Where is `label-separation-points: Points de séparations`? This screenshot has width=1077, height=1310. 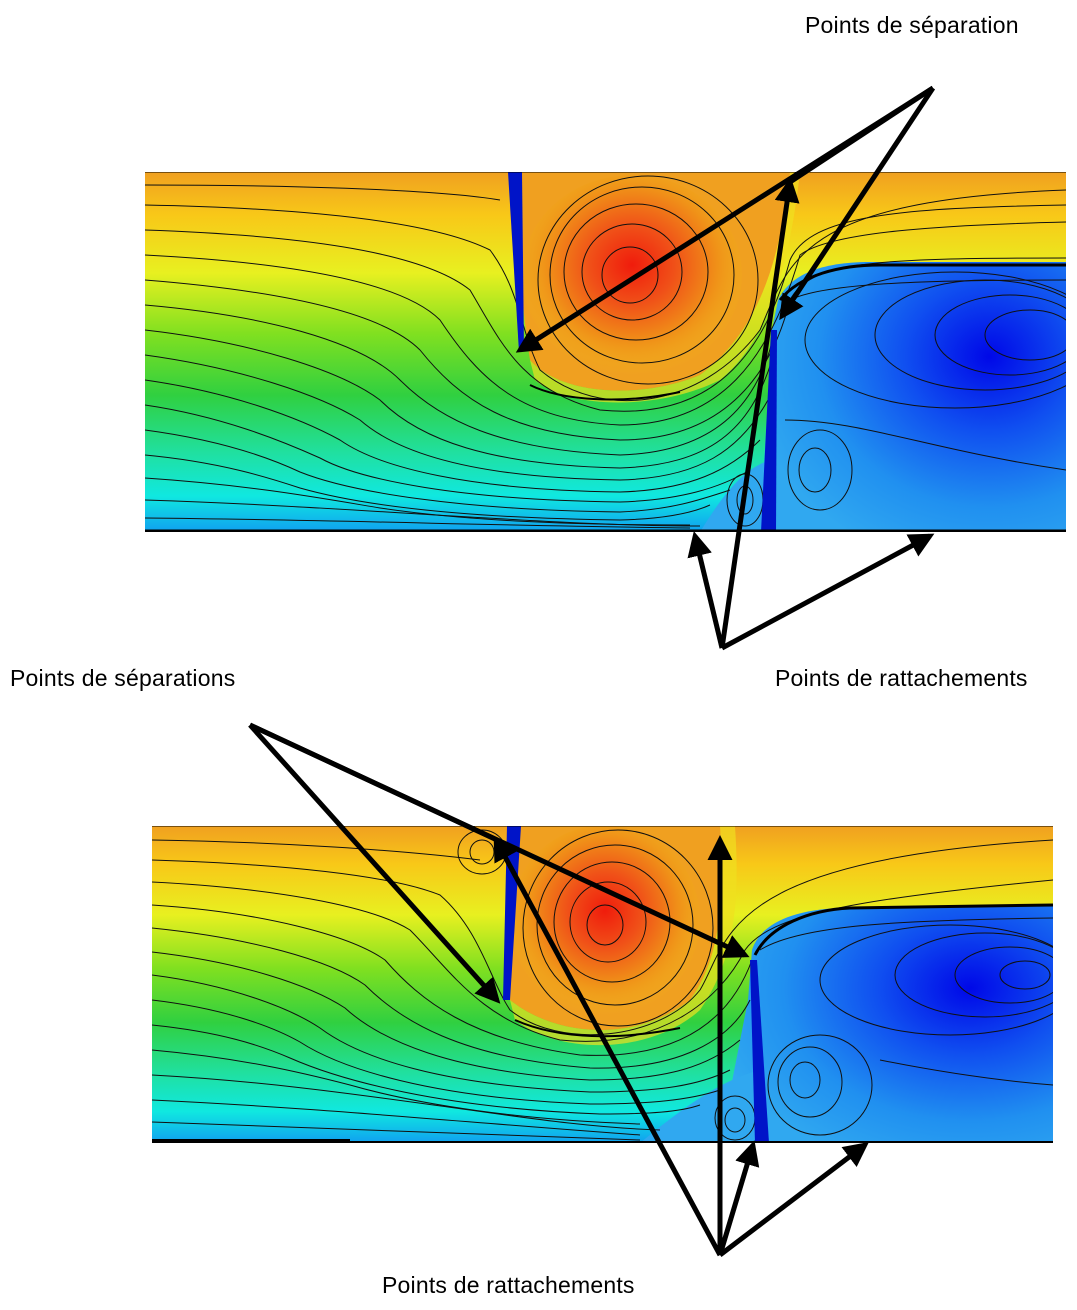 label-separation-points: Points de séparations is located at coordinates (123, 678).